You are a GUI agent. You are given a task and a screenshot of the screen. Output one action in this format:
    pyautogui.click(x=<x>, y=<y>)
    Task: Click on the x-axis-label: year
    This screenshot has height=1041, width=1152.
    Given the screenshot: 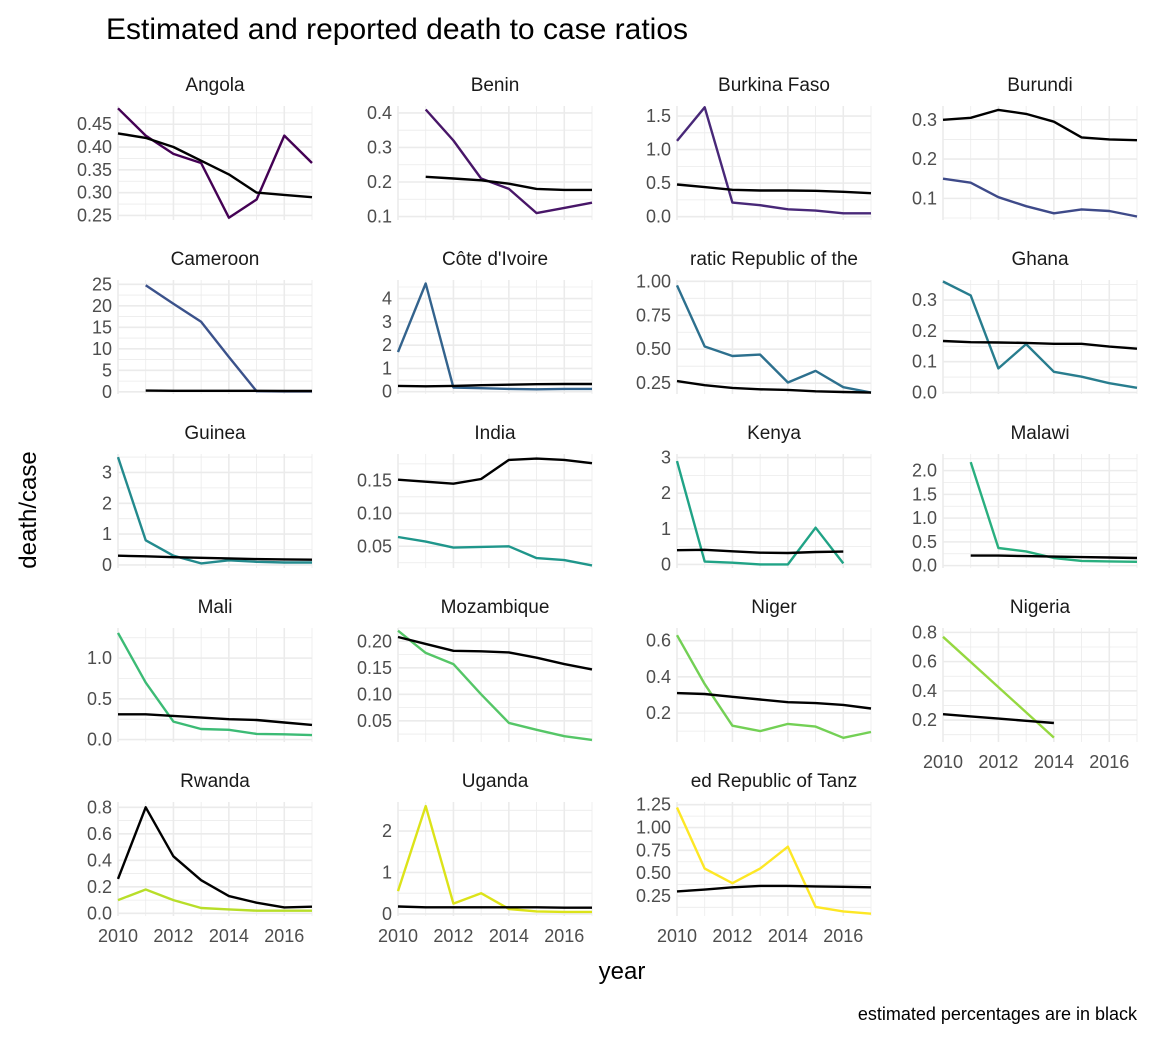 What is the action you would take?
    pyautogui.click(x=622, y=971)
    